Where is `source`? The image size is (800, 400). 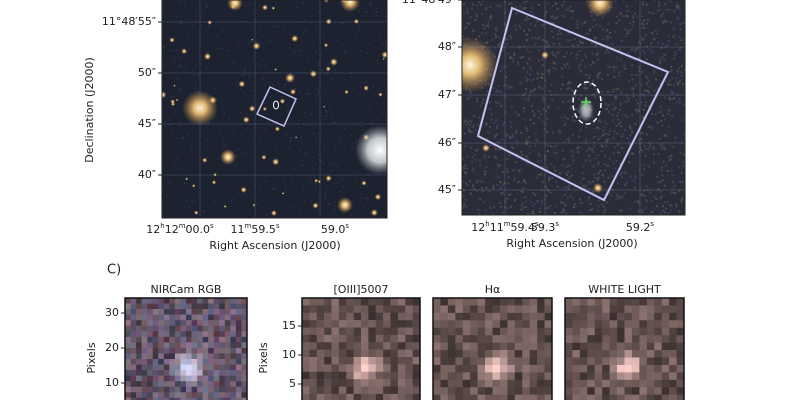 source is located at coordinates (172, 40).